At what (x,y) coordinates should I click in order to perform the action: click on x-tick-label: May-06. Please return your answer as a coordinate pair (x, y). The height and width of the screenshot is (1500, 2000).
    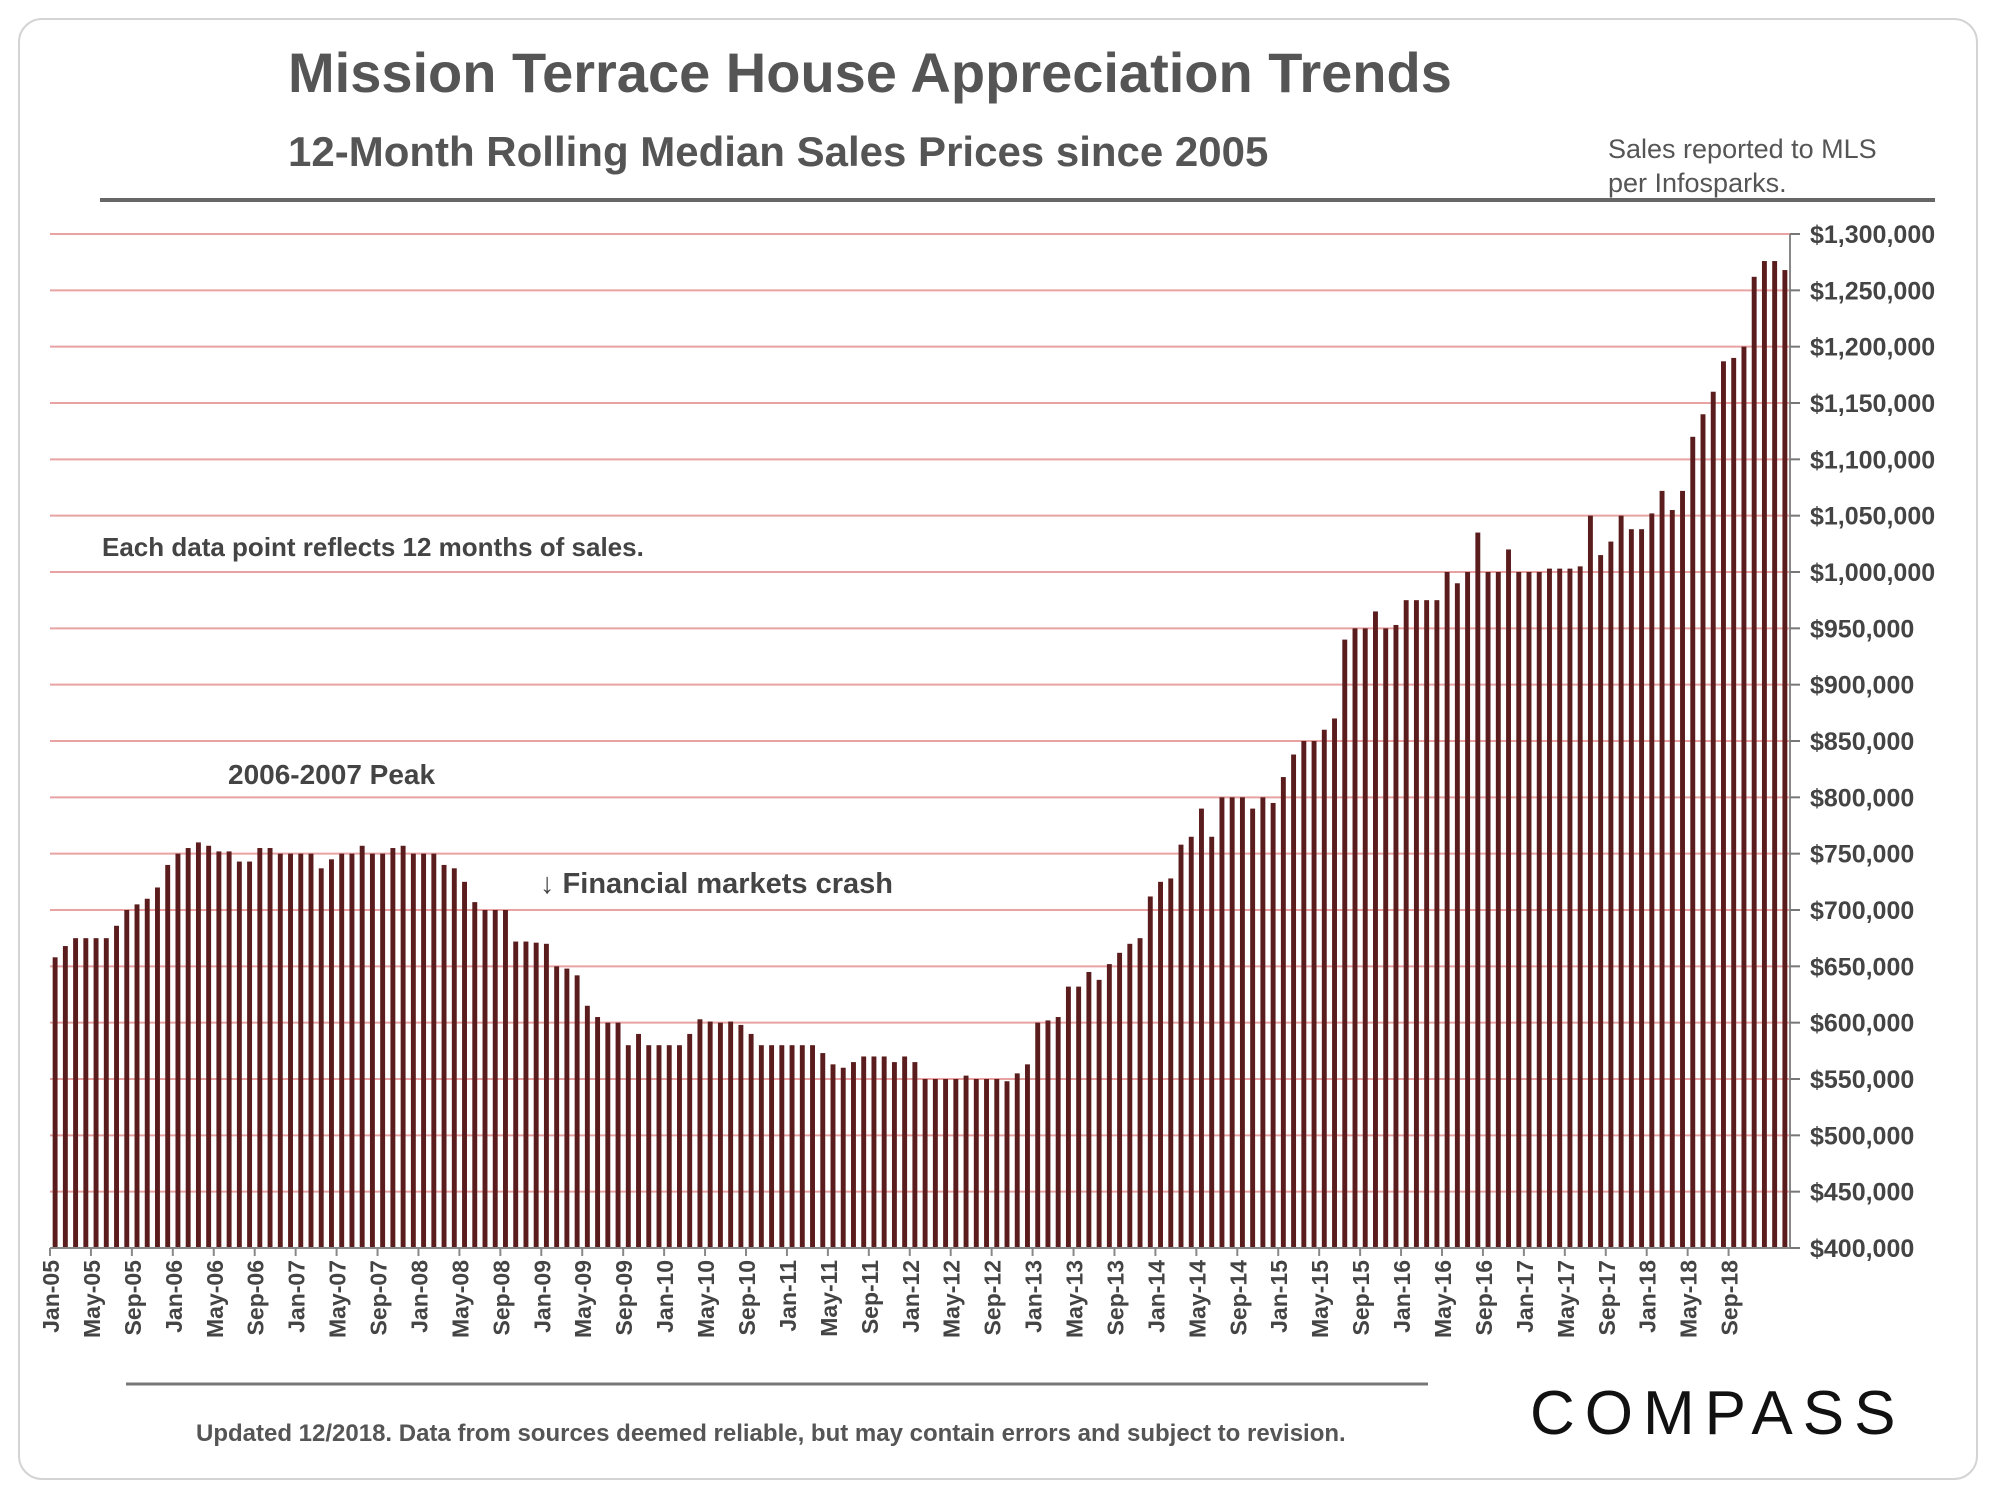
    Looking at the image, I should click on (215, 1299).